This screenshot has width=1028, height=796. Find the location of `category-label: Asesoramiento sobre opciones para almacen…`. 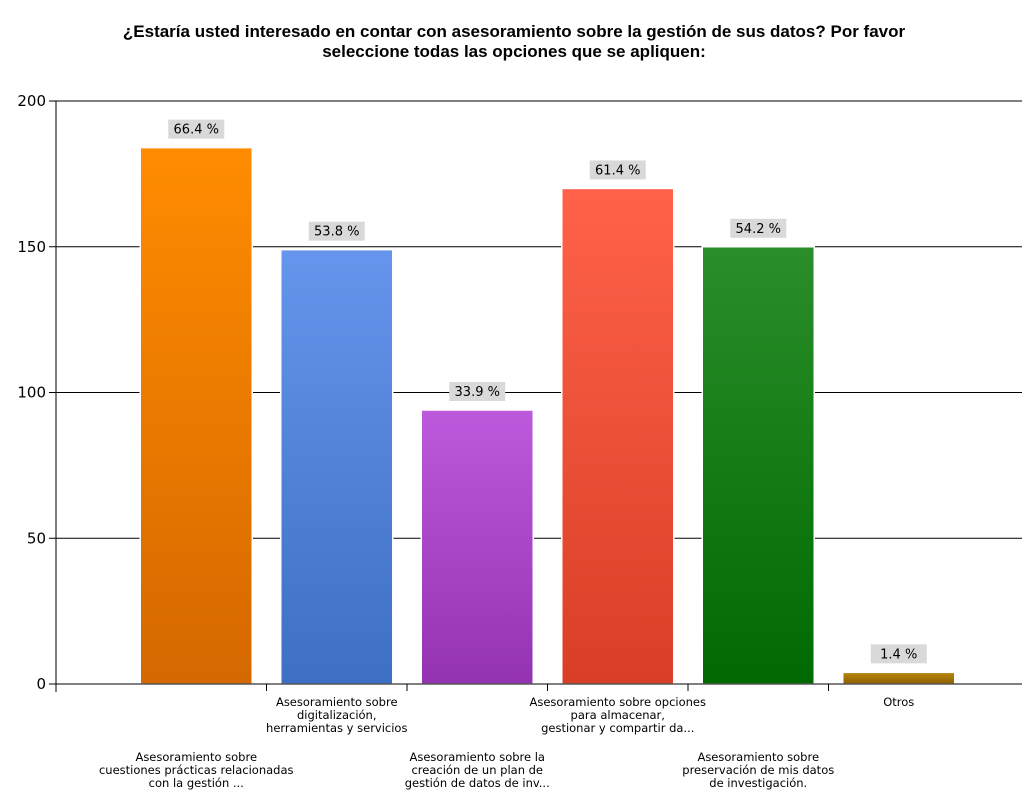

category-label: Asesoramiento sobre opciones para almacen… is located at coordinates (618, 715).